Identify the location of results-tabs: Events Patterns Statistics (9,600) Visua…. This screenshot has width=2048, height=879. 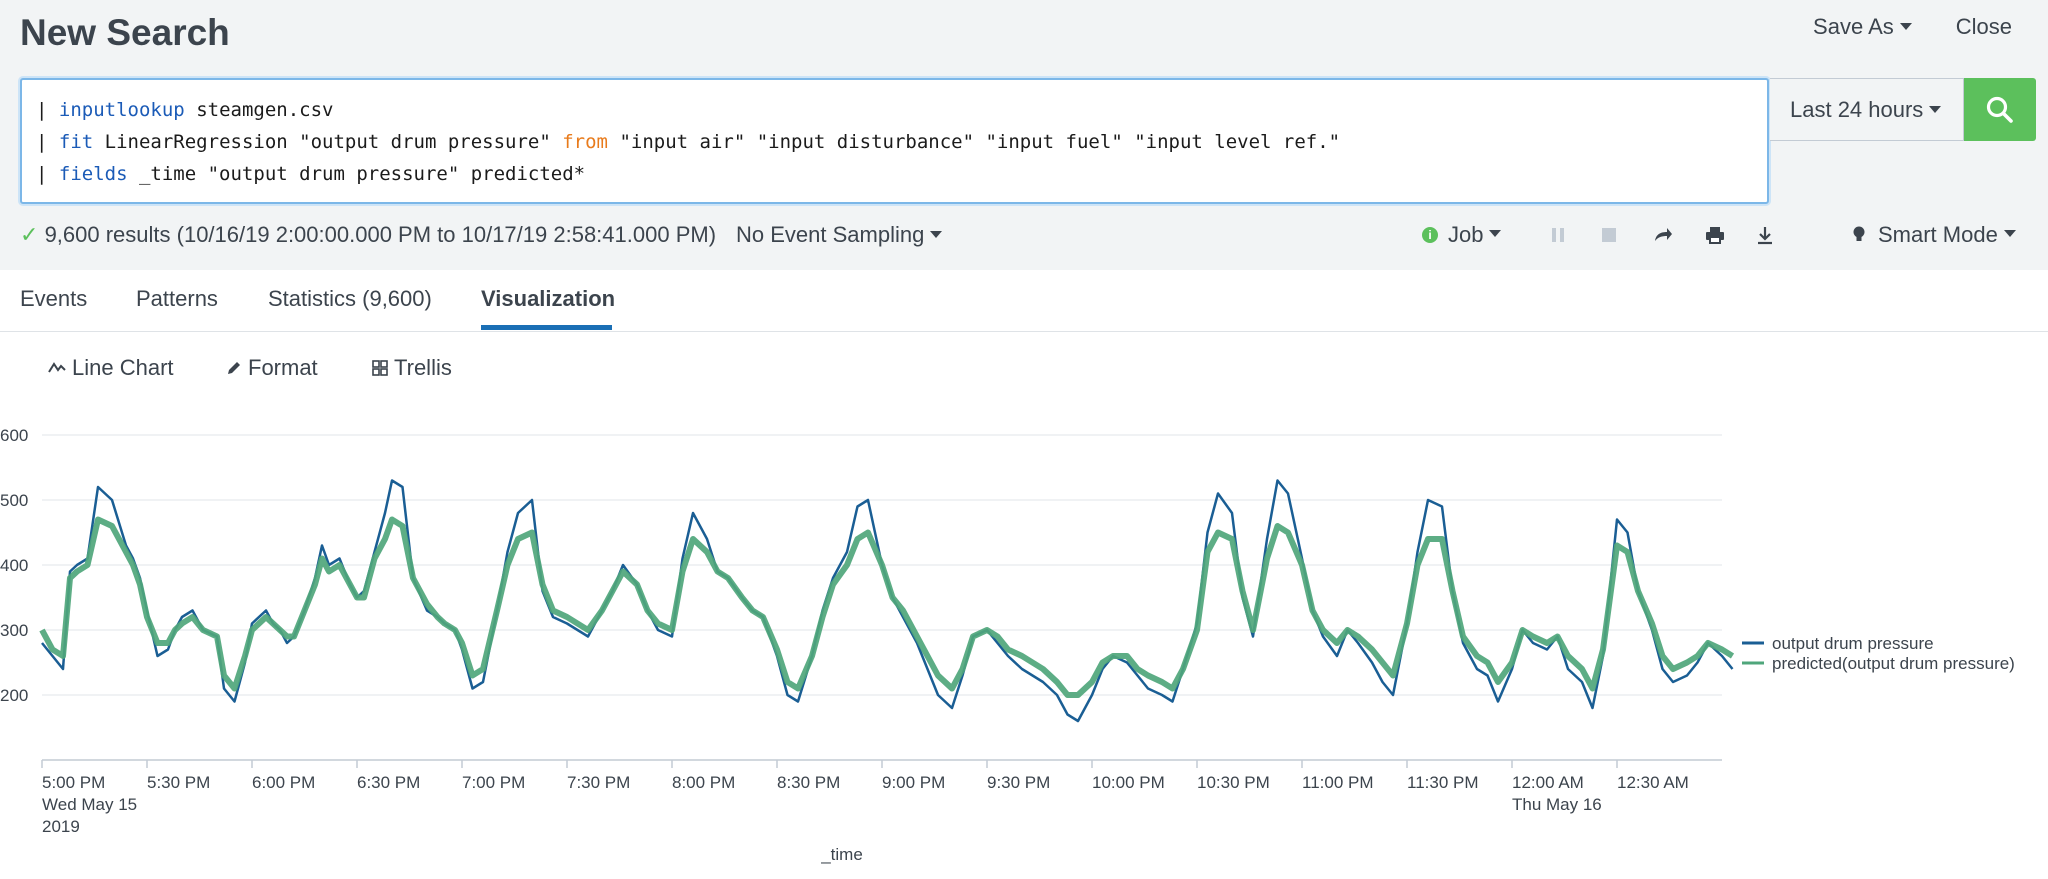
(1024, 301).